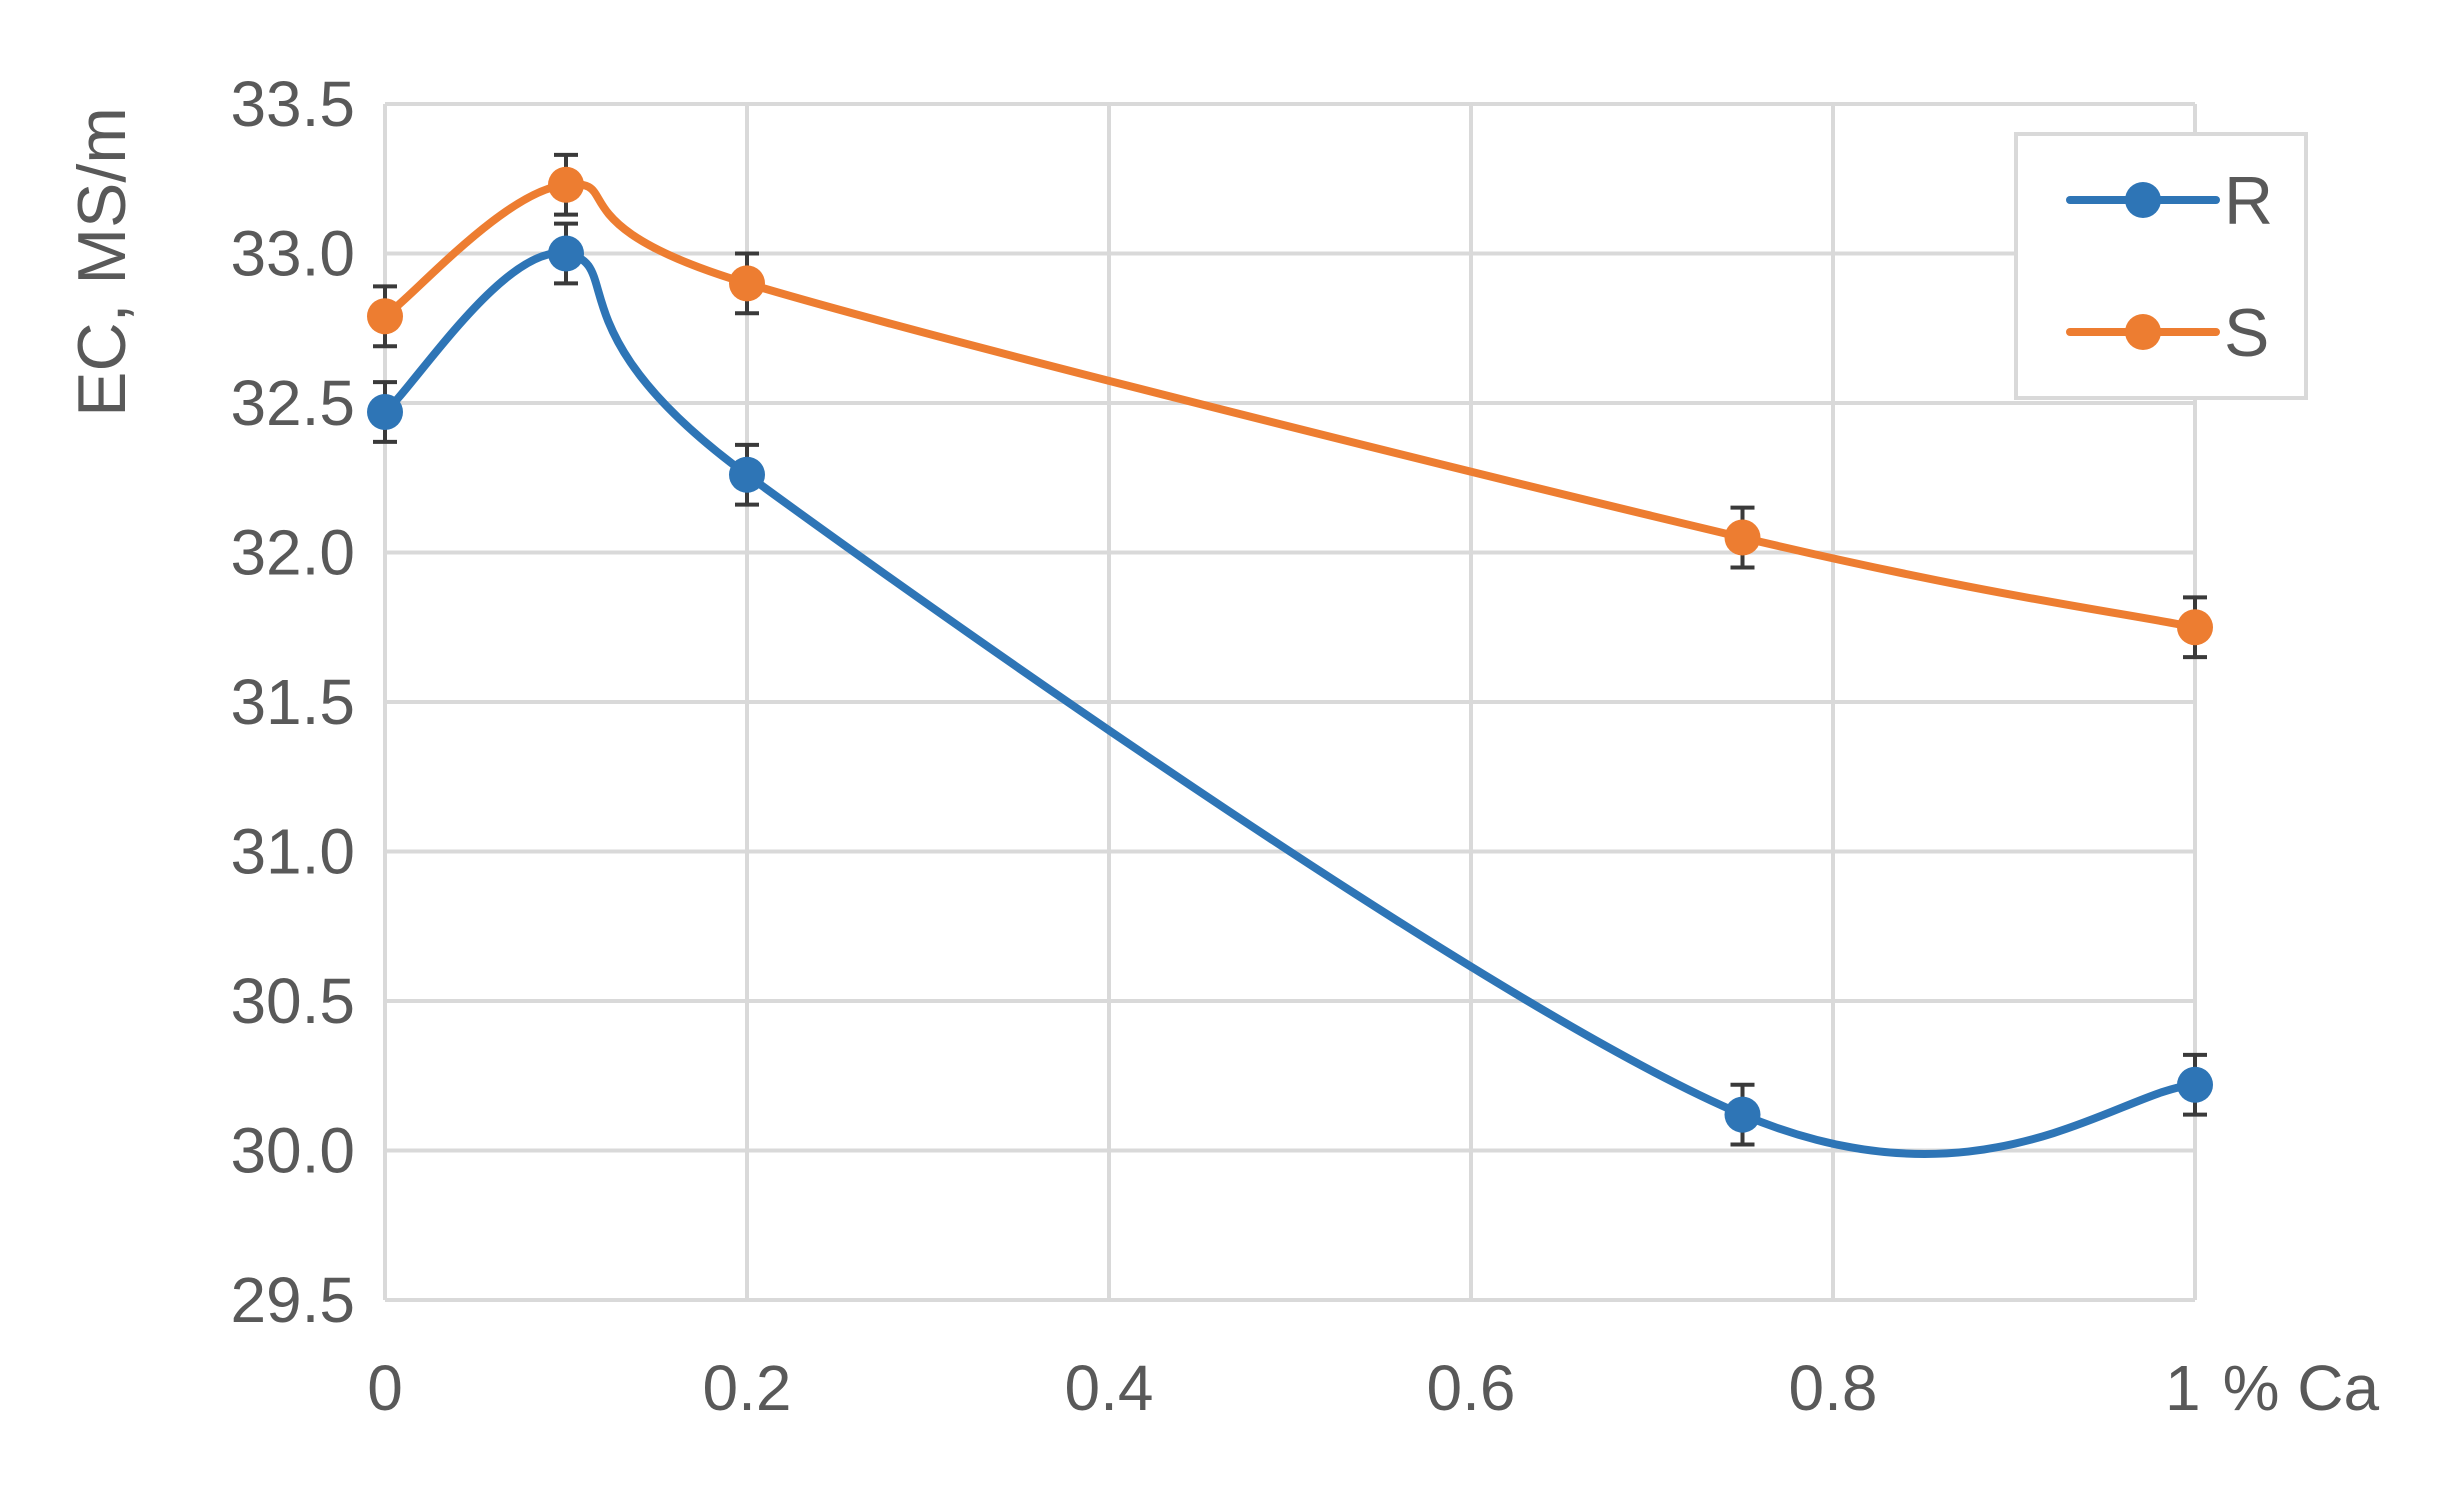 The height and width of the screenshot is (1487, 2447). What do you see at coordinates (292, 1151) in the screenshot?
I see `y-tick-label: 30.0` at bounding box center [292, 1151].